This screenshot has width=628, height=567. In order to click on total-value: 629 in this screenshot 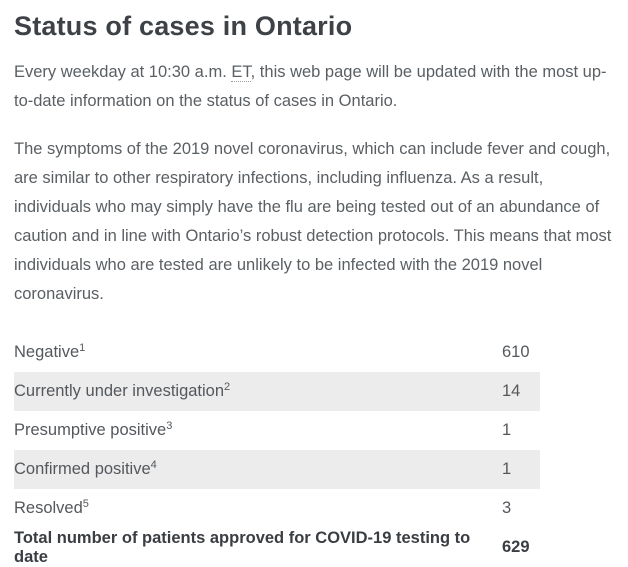, I will do `click(515, 547)`.